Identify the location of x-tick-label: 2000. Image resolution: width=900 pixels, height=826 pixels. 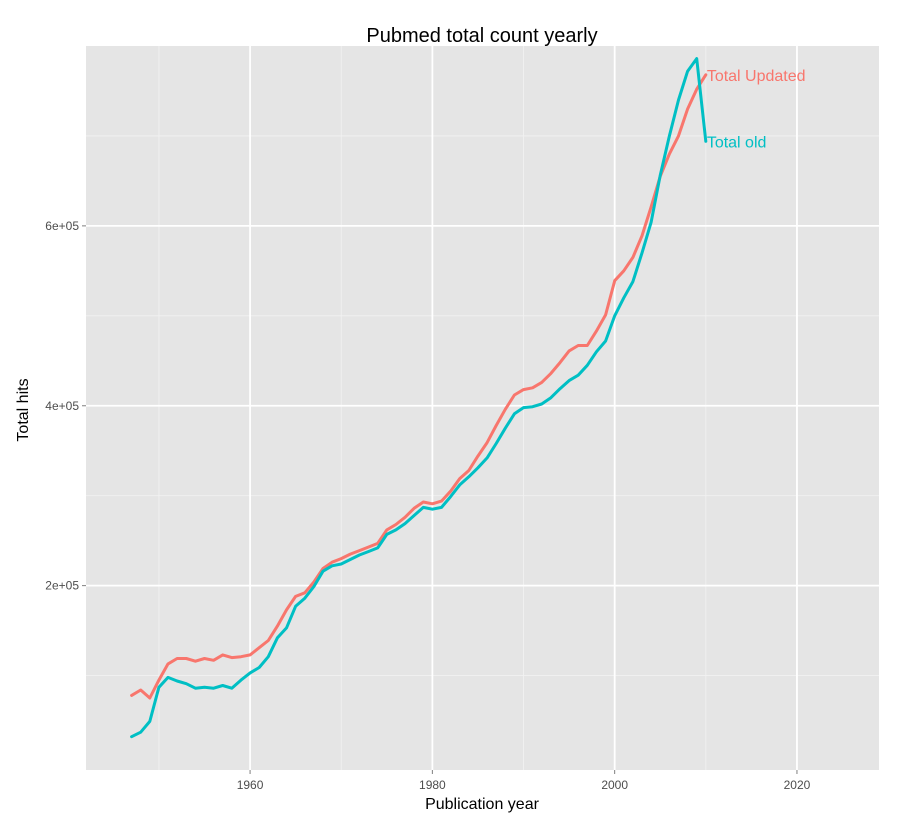
(614, 785).